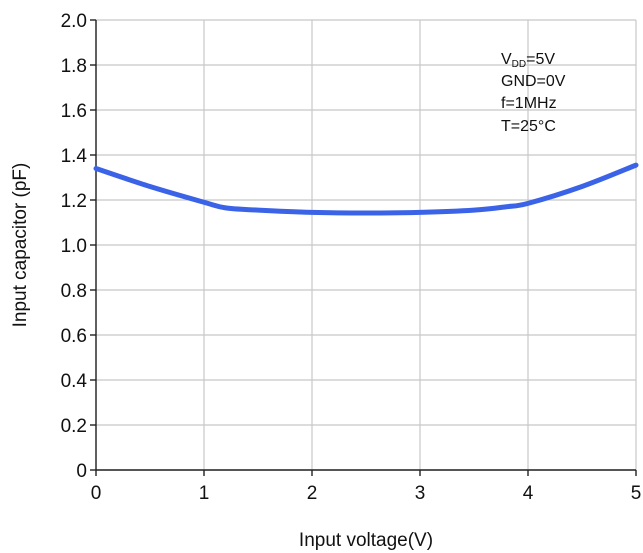 This screenshot has height=553, width=643. What do you see at coordinates (74, 21) in the screenshot?
I see `y-tick-label: 2.0` at bounding box center [74, 21].